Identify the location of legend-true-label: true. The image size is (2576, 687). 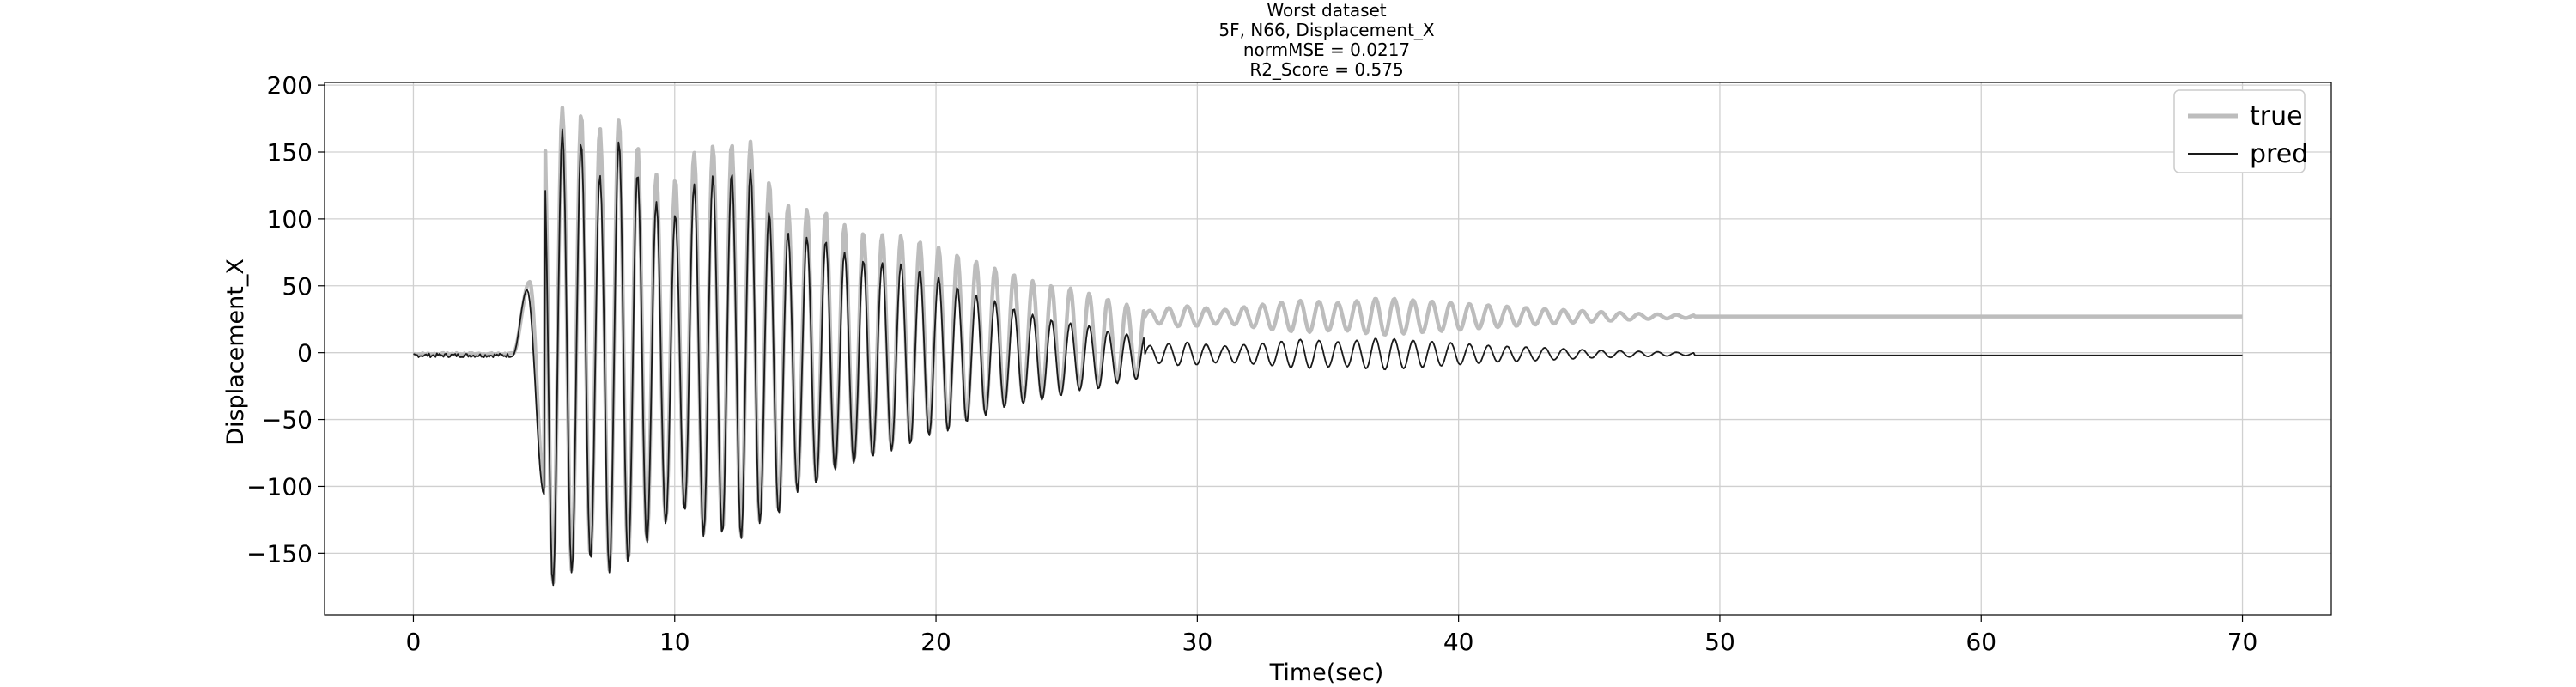
(2276, 116).